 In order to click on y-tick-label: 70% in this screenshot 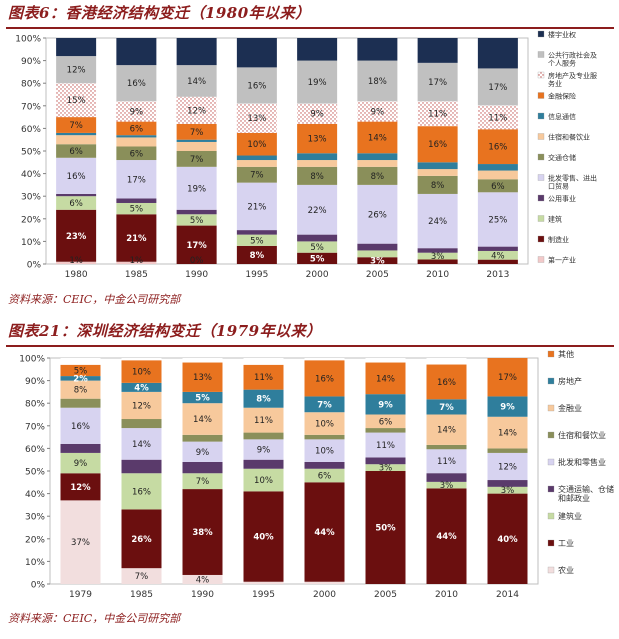, I will do `click(31, 107)`.